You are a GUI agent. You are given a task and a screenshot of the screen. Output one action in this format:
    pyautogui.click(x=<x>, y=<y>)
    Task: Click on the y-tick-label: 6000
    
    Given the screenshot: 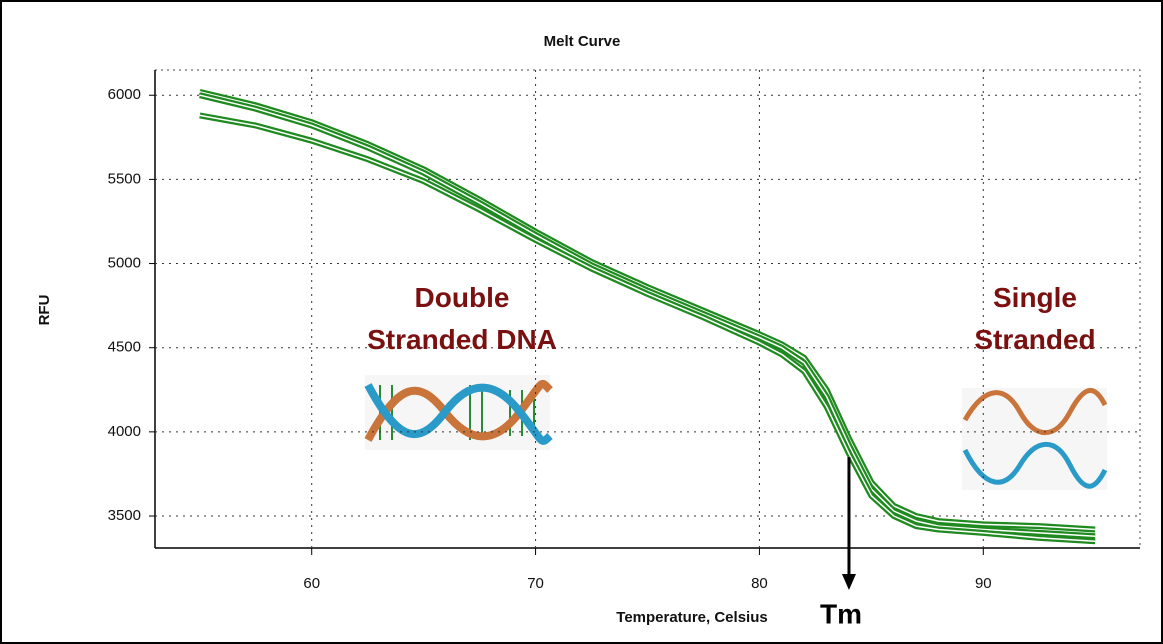 What is the action you would take?
    pyautogui.click(x=124, y=94)
    